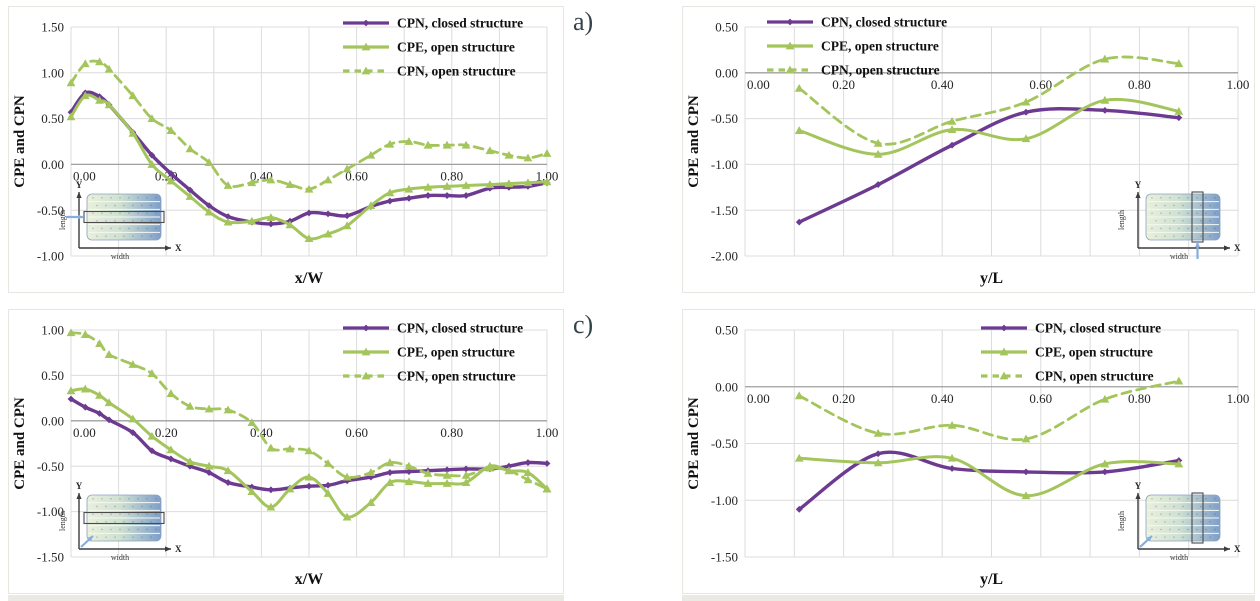  I want to click on y-tick-label: 1.50, so click(52, 27).